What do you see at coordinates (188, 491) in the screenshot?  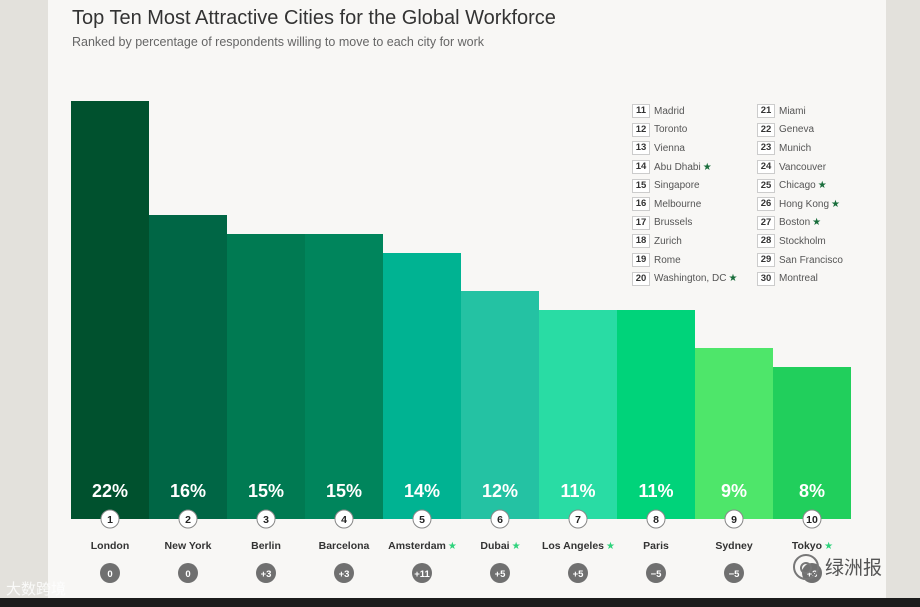 I see `value-label: 16%` at bounding box center [188, 491].